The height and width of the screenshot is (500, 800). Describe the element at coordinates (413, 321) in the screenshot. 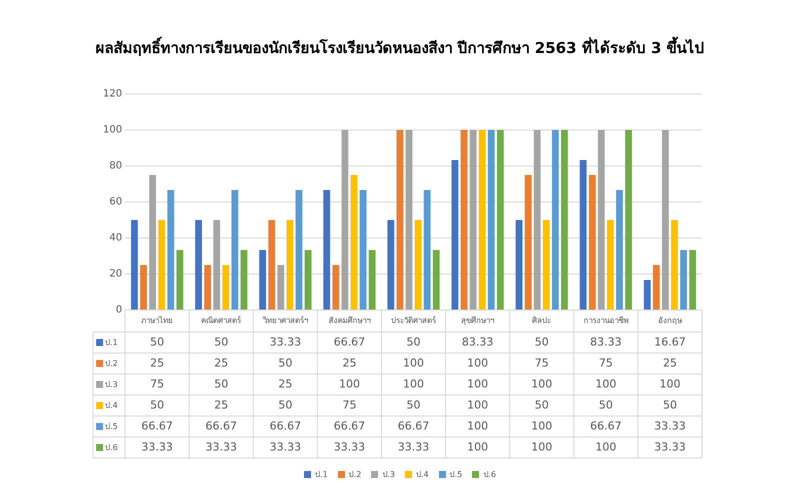

I see `x-tick-label: ประวัติศาสตร์` at that location.